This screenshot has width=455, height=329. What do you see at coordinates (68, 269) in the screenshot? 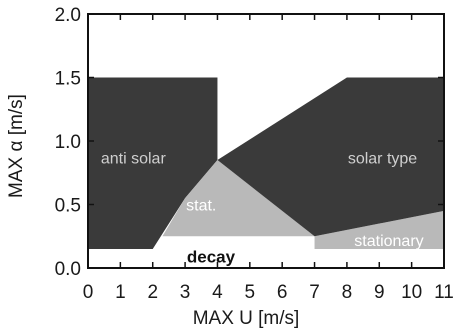
I see `y-tick-label: 0.0` at bounding box center [68, 269].